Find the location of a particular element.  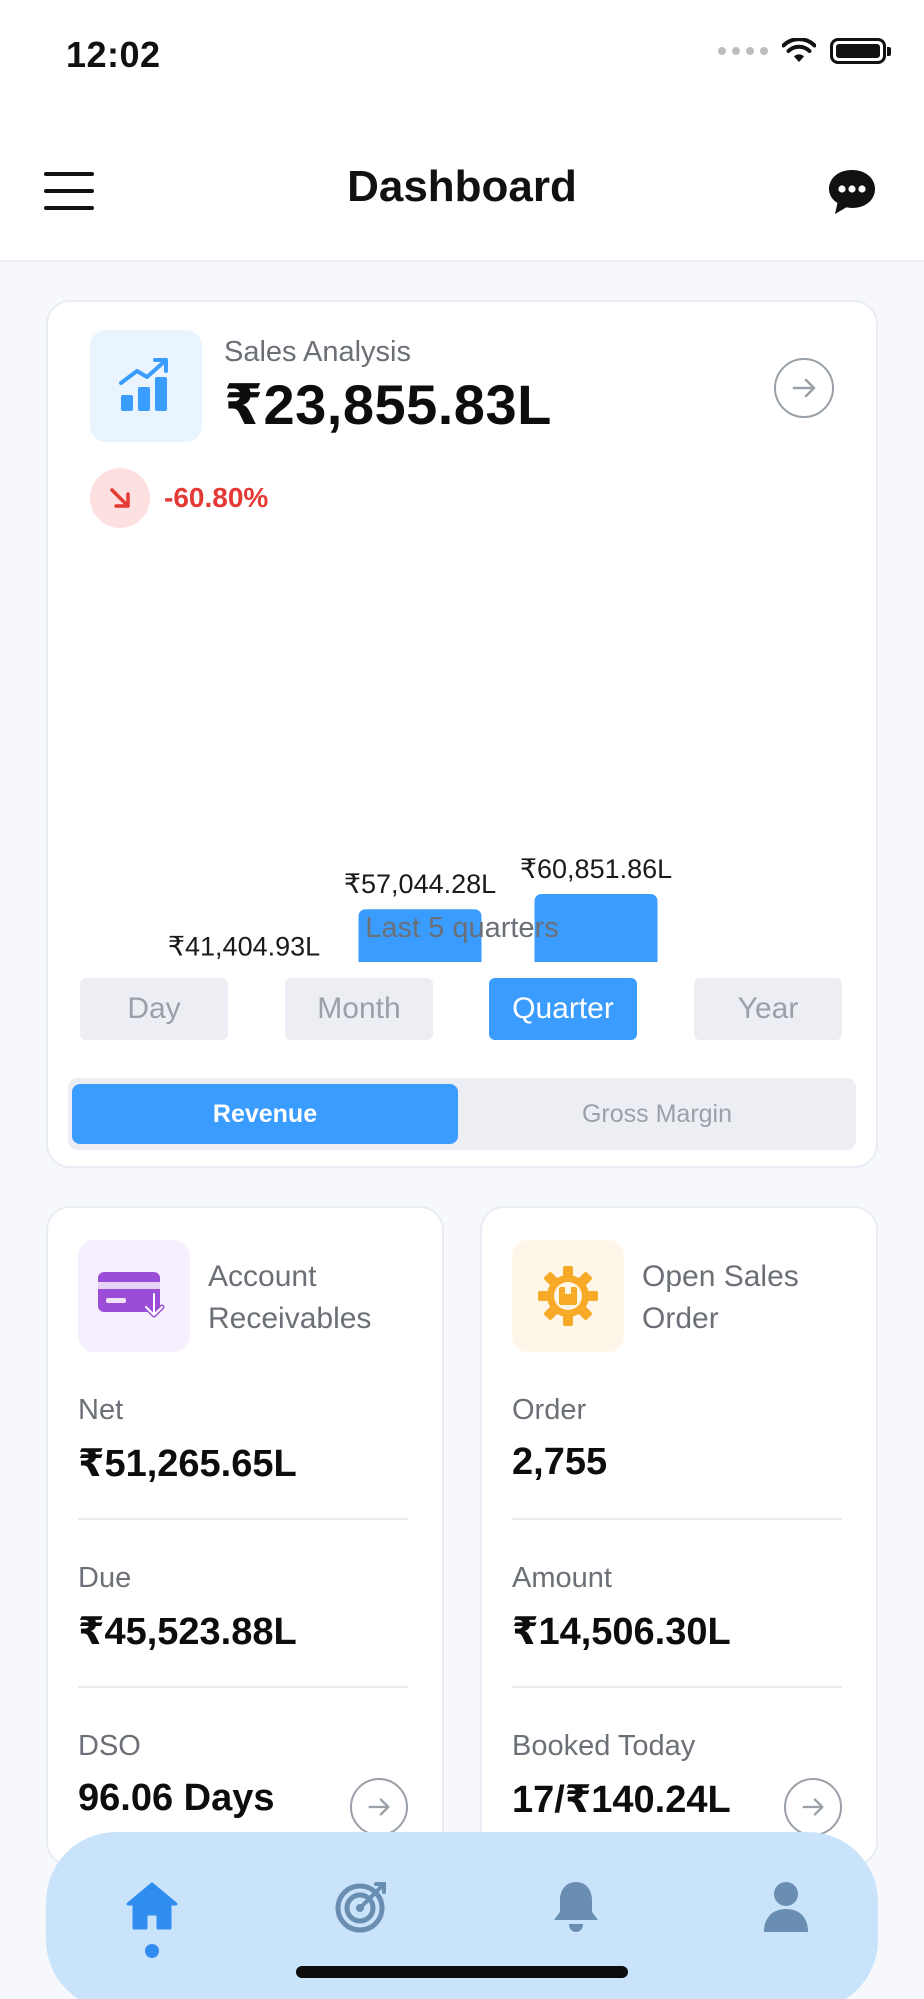

period-year-button: Year is located at coordinates (768, 1009).